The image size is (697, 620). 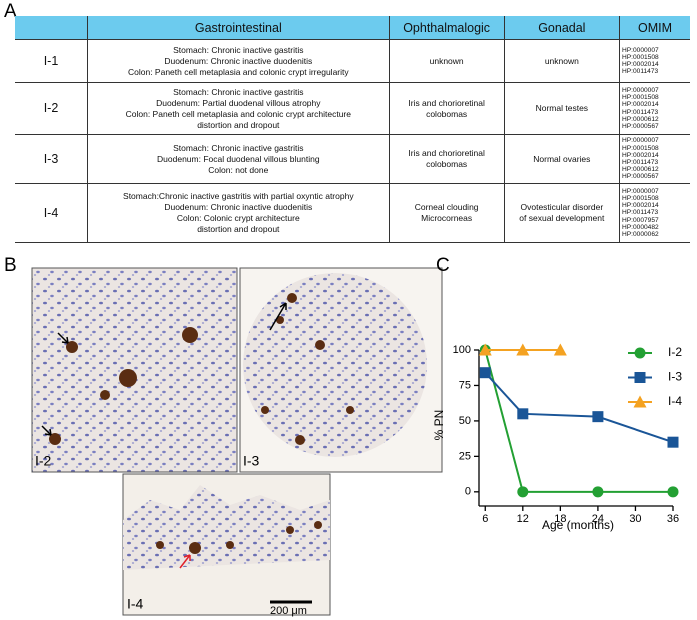 What do you see at coordinates (238, 91) in the screenshot?
I see `cell-line: Stomach: Chronic inactive gastritis` at bounding box center [238, 91].